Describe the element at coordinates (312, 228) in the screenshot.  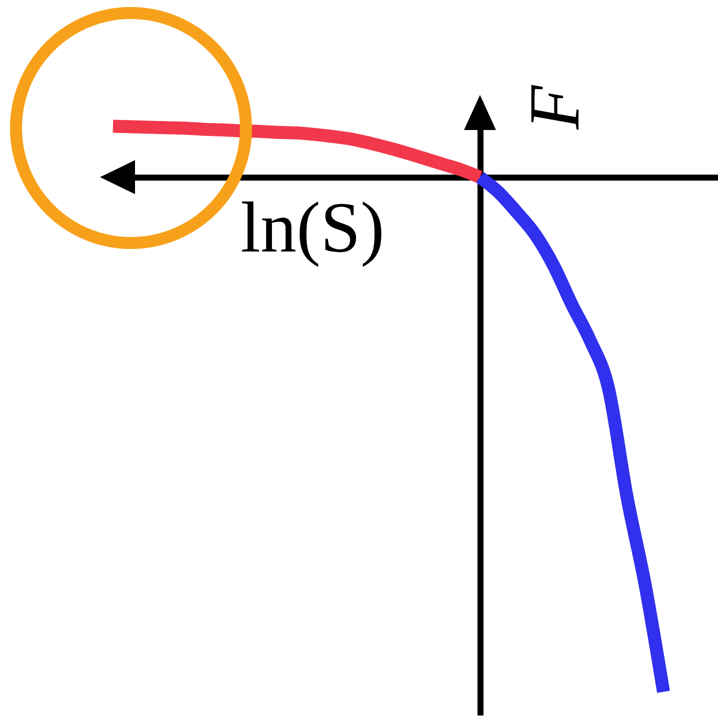
I see `x-axis-title: ln(S)` at that location.